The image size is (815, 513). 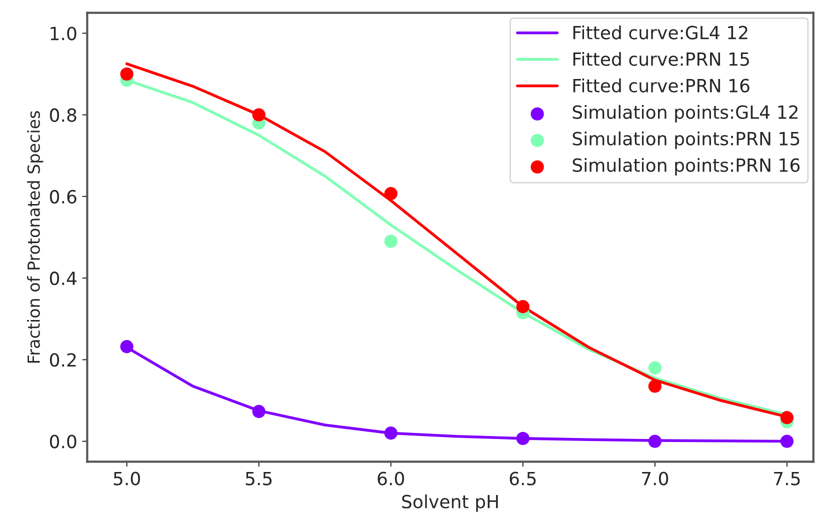 What do you see at coordinates (127, 479) in the screenshot?
I see `x-tick-label: 5.0` at bounding box center [127, 479].